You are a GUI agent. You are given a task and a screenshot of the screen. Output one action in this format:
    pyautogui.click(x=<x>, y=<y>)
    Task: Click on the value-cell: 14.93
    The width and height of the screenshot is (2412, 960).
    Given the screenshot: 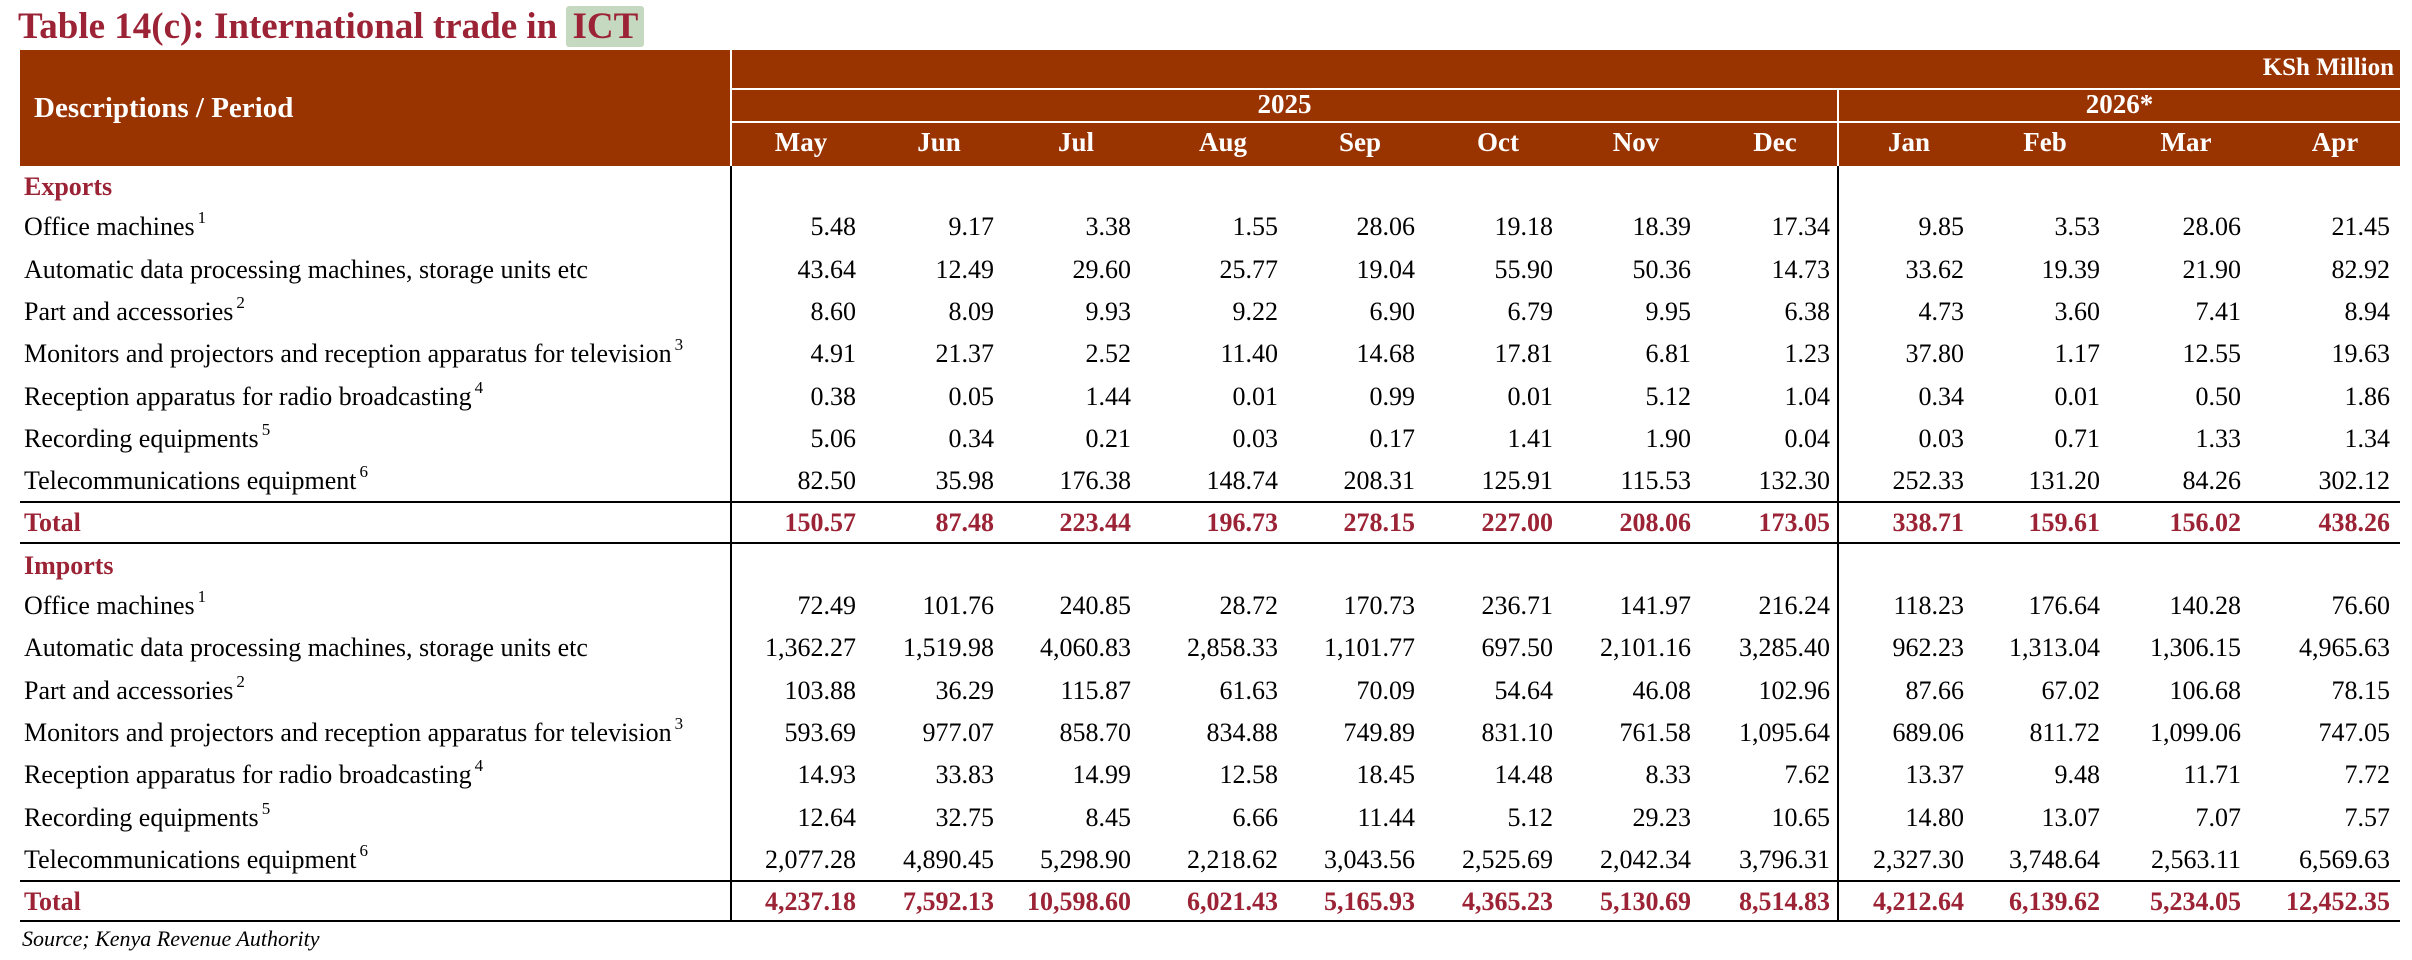 What is the action you would take?
    pyautogui.click(x=827, y=775)
    